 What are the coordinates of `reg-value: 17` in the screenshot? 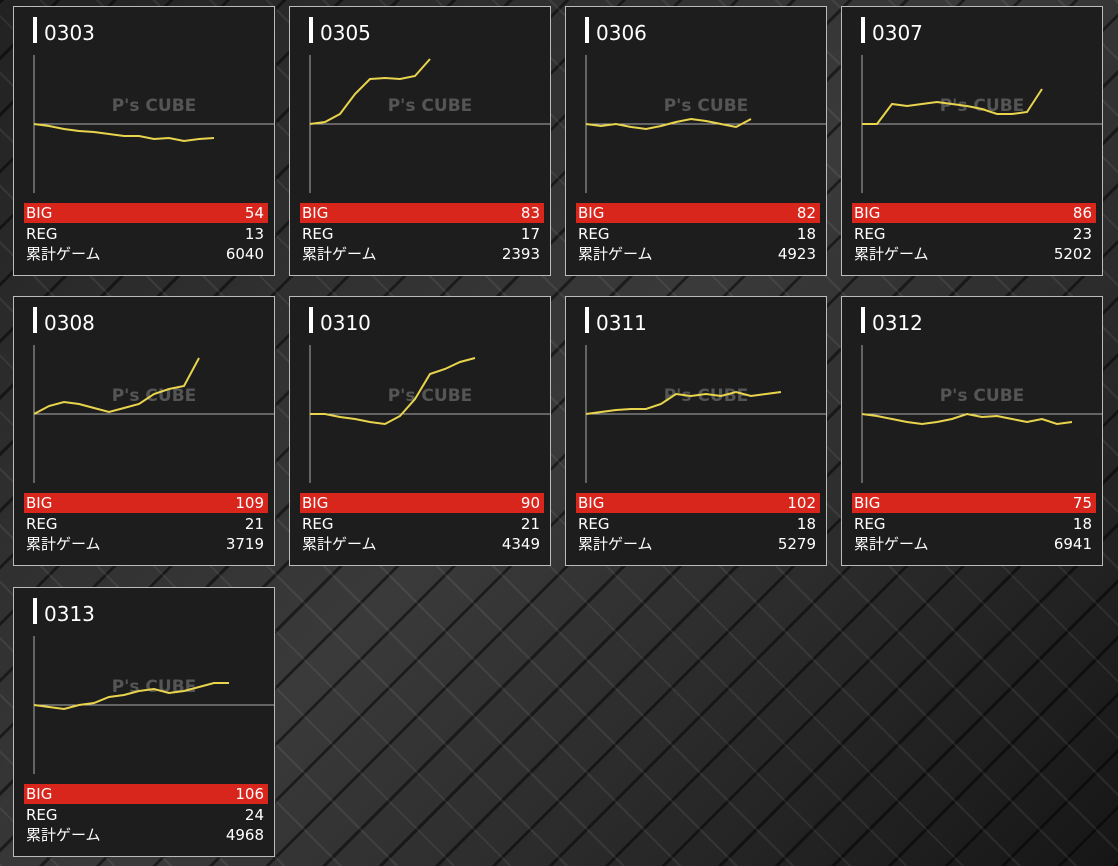 It's located at (530, 234).